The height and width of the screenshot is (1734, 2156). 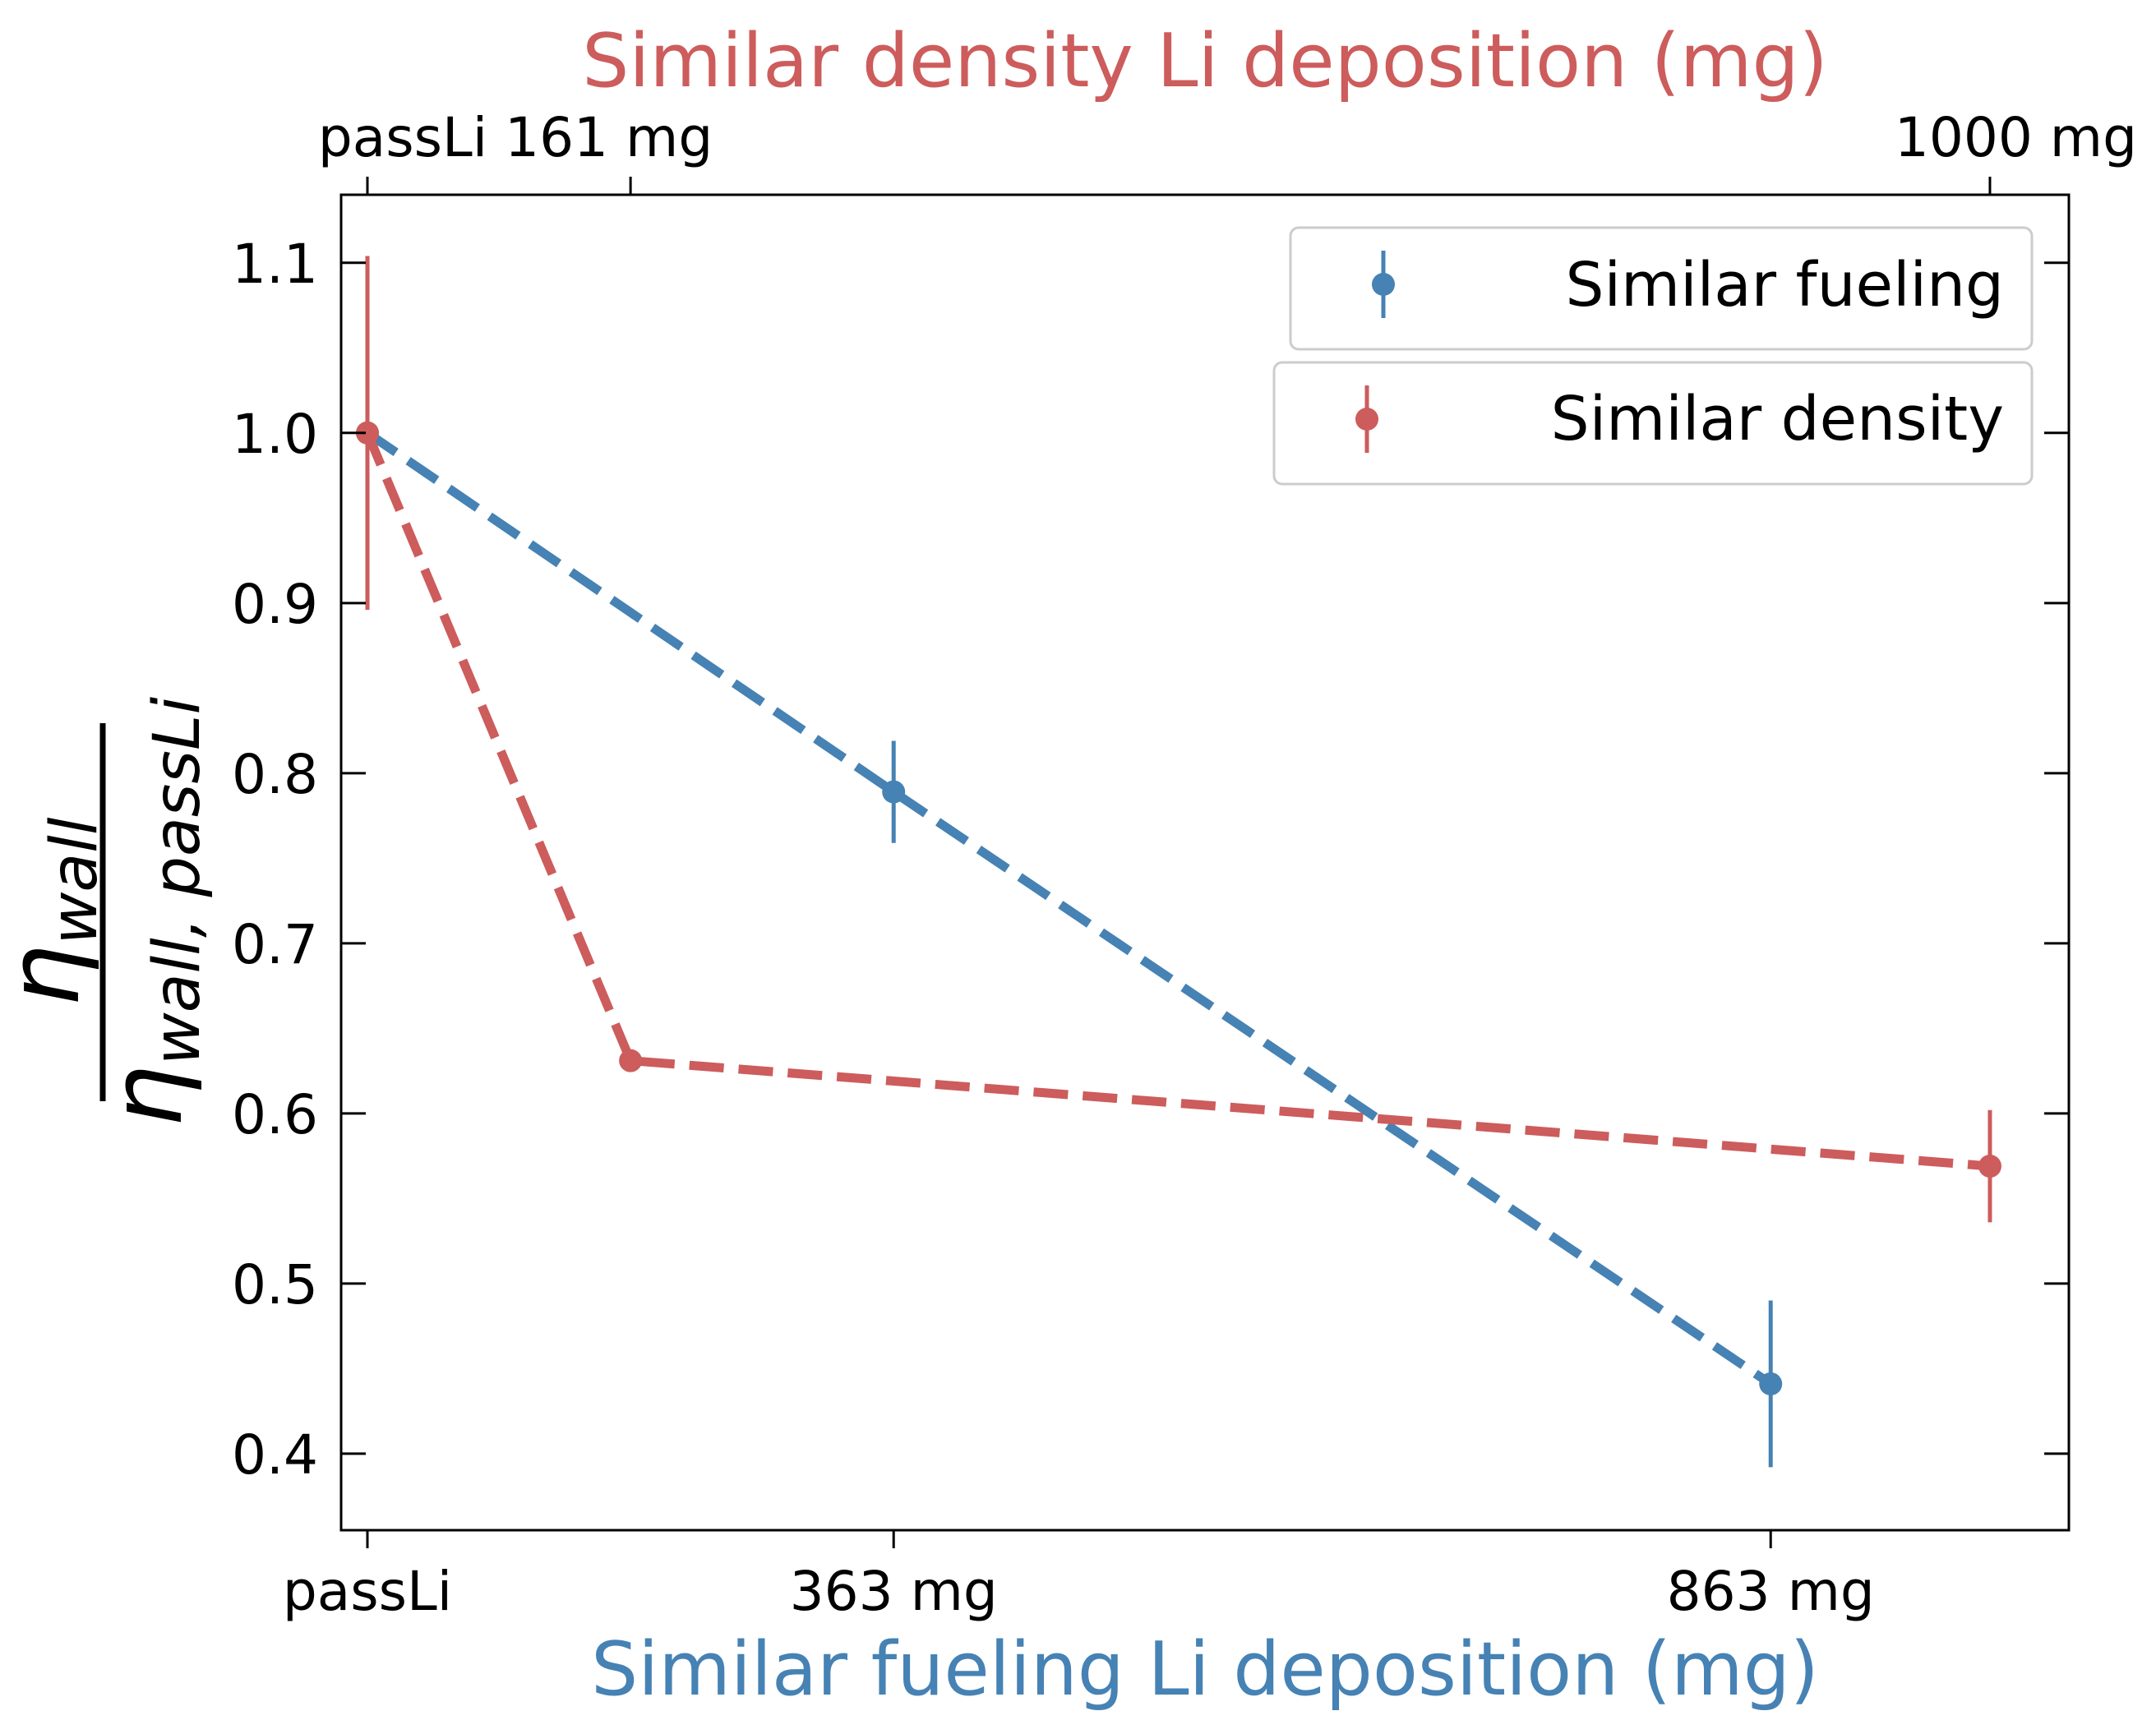 I want to click on x-tick-label-bottom-1: 363 mg, so click(x=894, y=1592).